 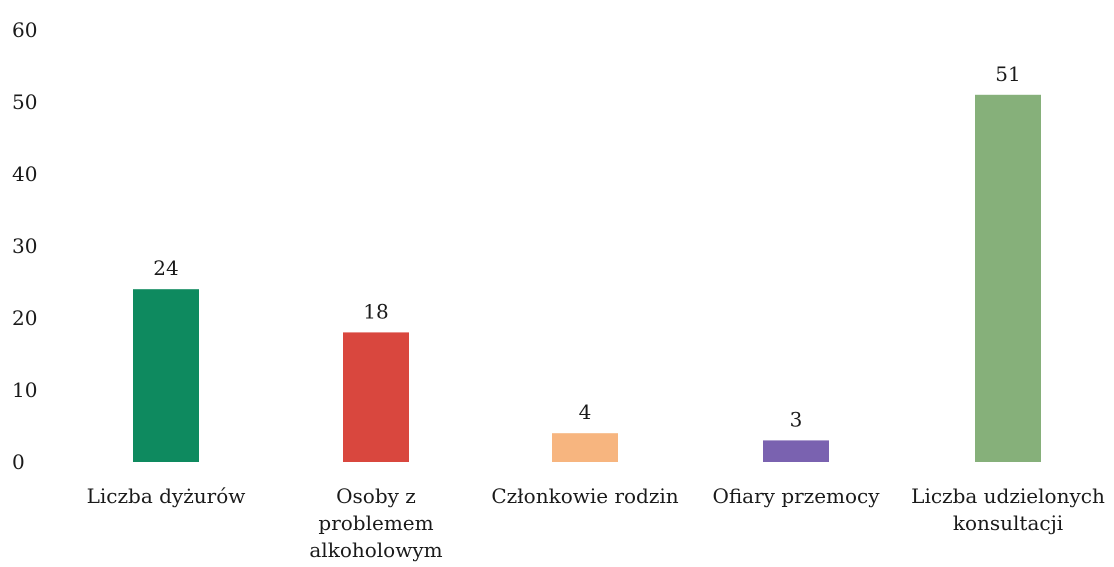 I want to click on data-label-2: 4, so click(x=585, y=412).